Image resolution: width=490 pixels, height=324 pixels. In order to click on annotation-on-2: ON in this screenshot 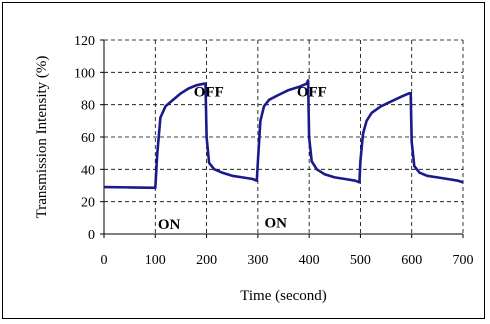, I will do `click(276, 224)`.